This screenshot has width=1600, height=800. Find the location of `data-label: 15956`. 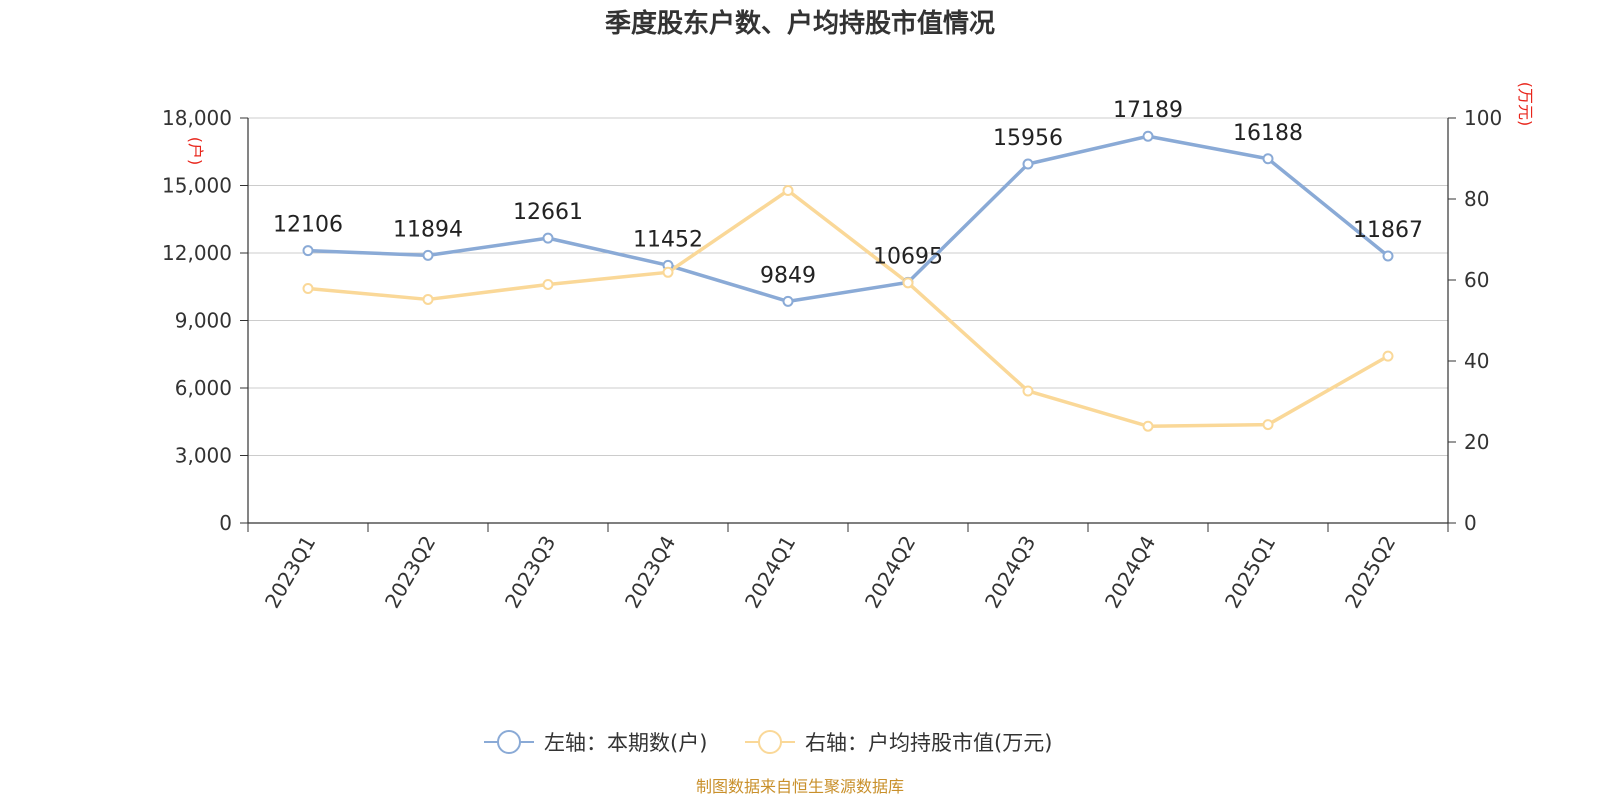

data-label: 15956 is located at coordinates (1028, 138).